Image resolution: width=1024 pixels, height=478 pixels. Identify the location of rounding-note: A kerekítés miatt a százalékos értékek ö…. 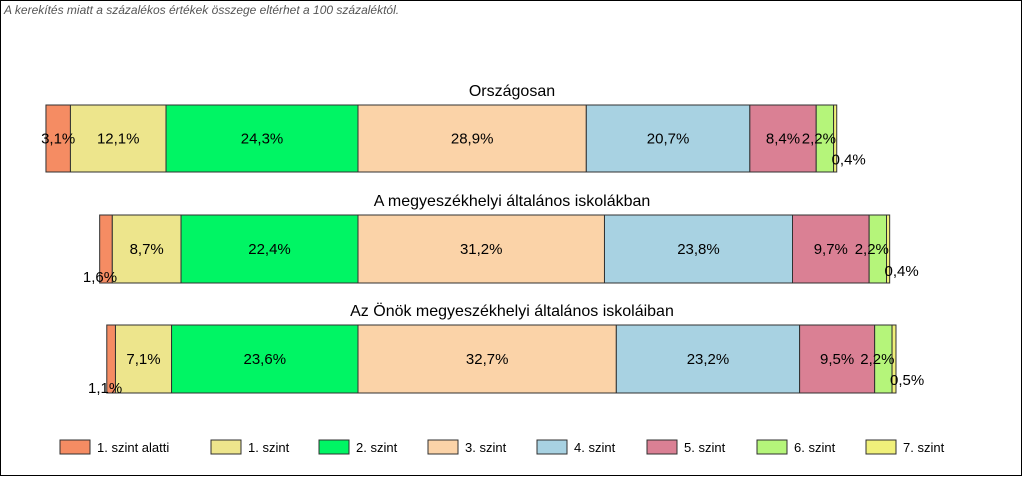
(202, 10).